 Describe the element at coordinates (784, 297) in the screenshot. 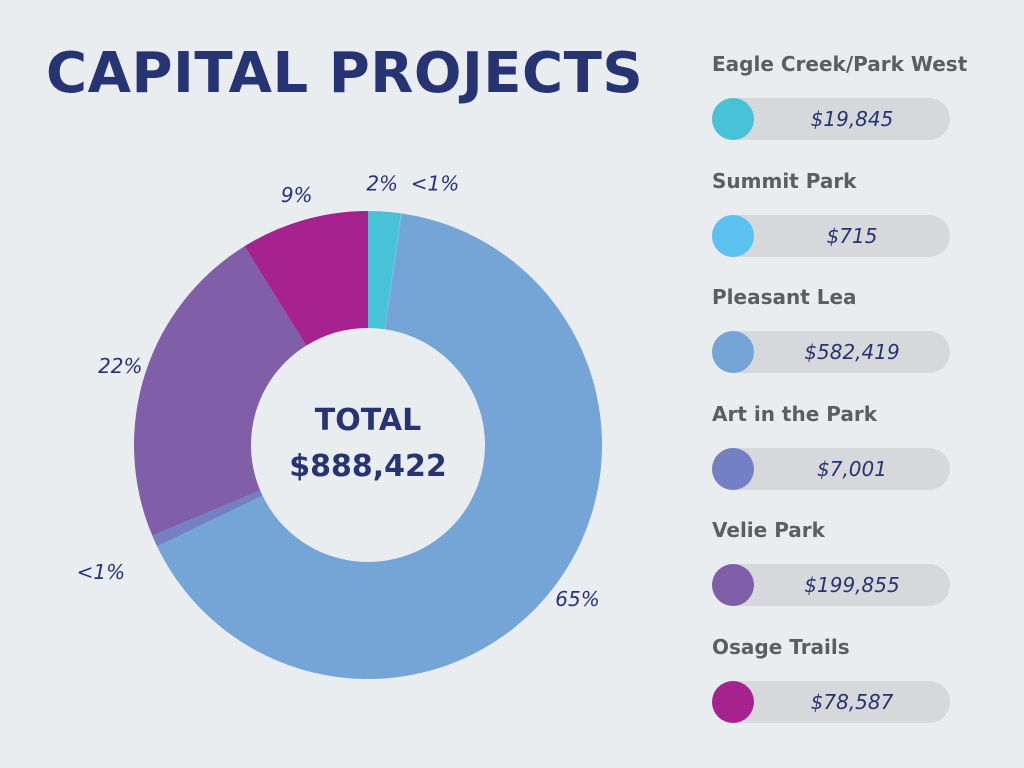

I see `legend-item-name: Pleasant Lea` at that location.